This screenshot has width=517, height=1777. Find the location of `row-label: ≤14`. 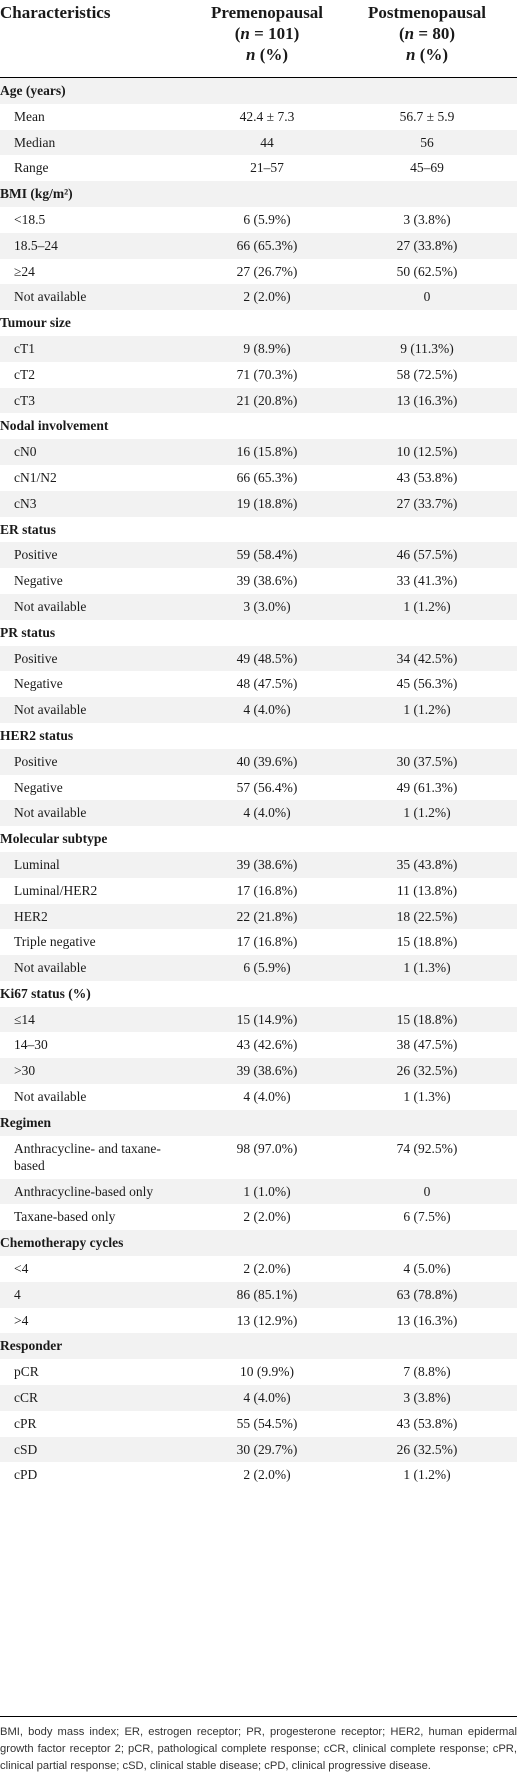

row-label: ≤14 is located at coordinates (24, 1019).